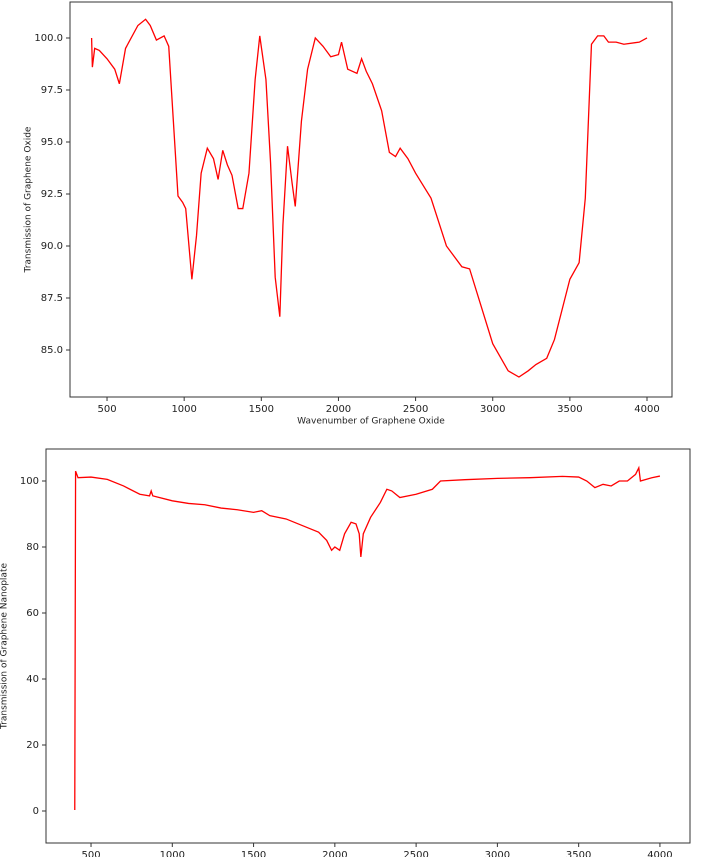 The width and height of the screenshot is (714, 857). What do you see at coordinates (32, 547) in the screenshot?
I see `y-tick-label: 80` at bounding box center [32, 547].